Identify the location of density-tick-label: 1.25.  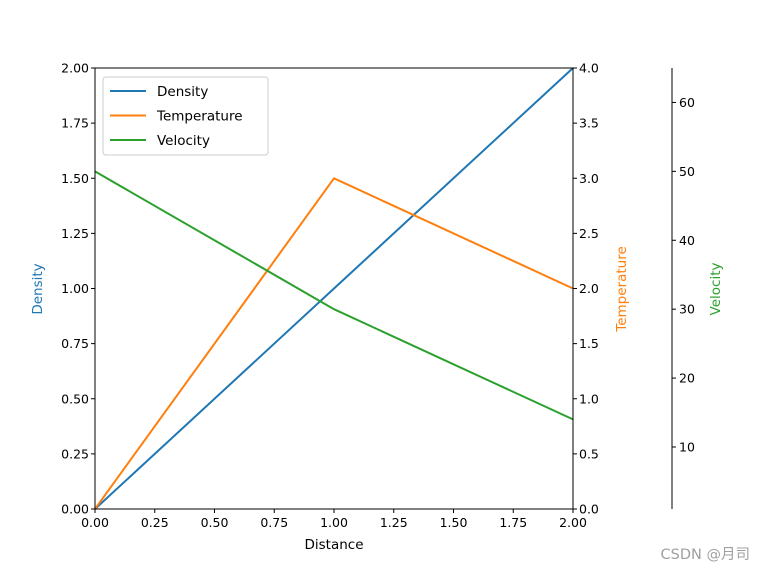
(75, 233).